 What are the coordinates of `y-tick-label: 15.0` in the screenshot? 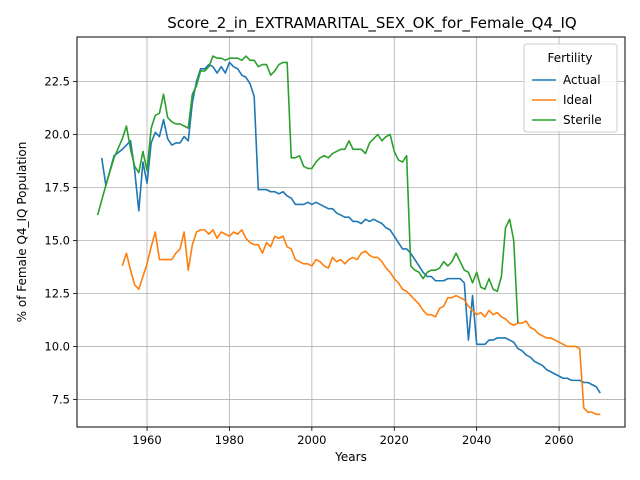 It's located at (57, 240).